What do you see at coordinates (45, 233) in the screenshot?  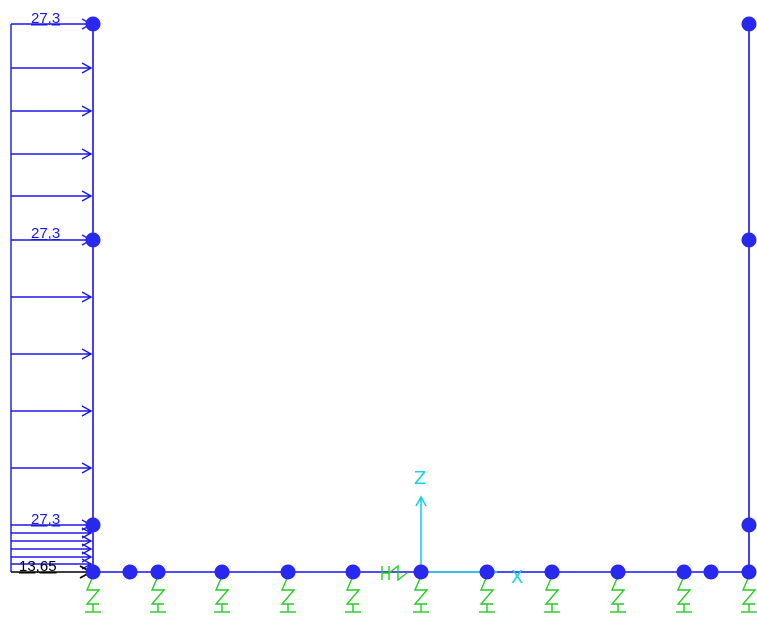 I see `load-label-middle: 27,3` at bounding box center [45, 233].